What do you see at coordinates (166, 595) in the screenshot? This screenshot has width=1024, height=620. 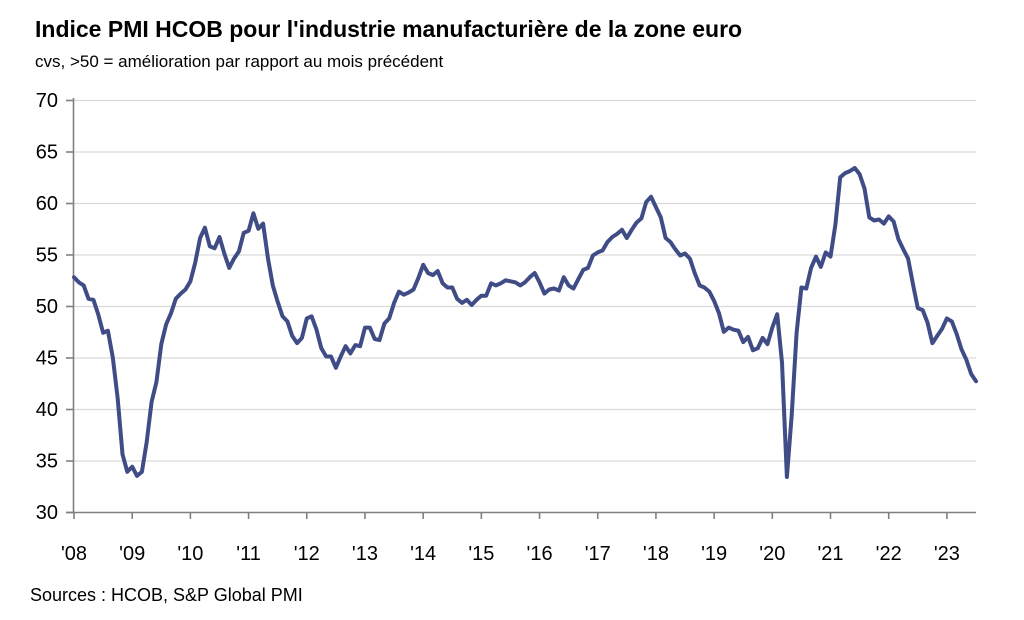 I see `source-note: Sources : HCOB, S&P Global PMI` at bounding box center [166, 595].